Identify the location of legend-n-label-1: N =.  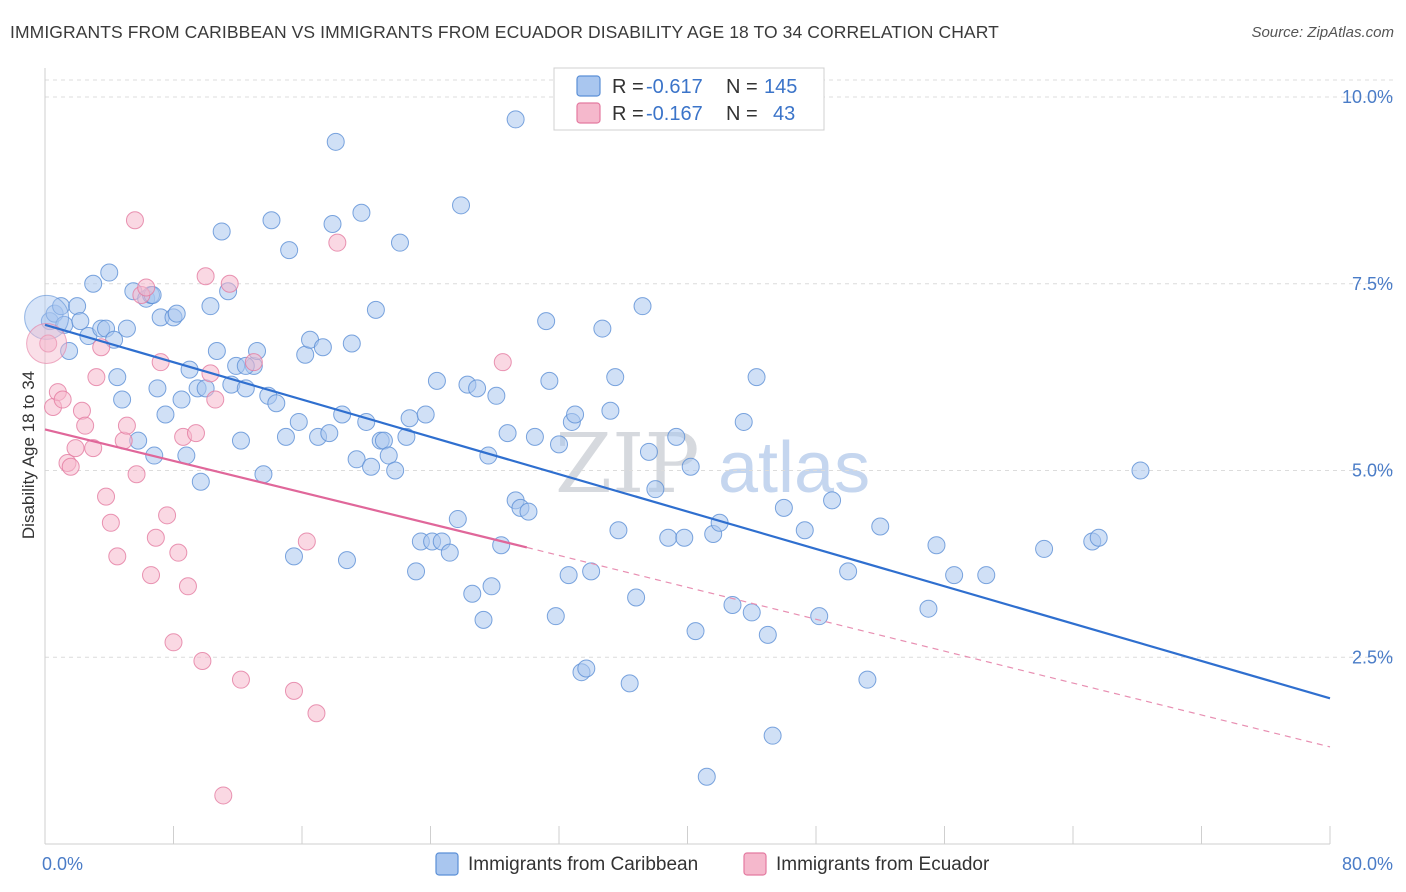
(742, 87).